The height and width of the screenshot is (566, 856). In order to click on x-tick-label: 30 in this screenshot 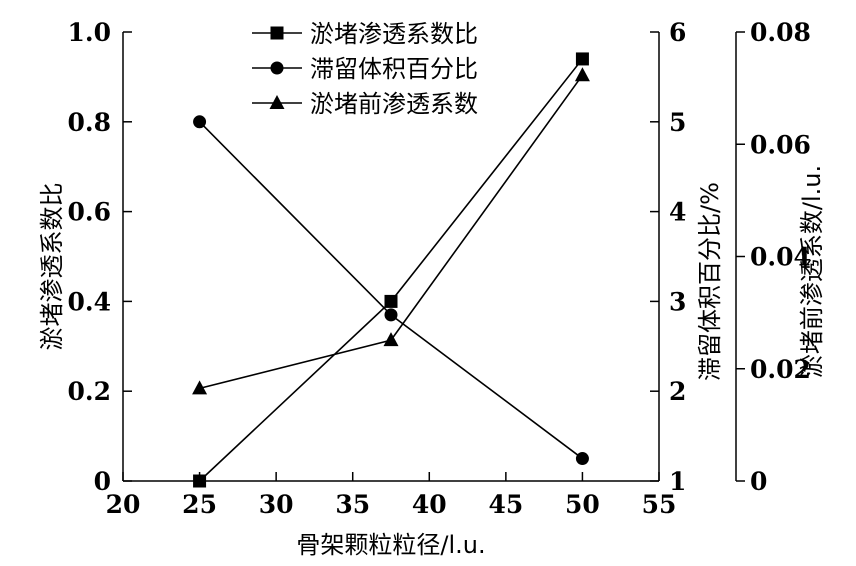, I will do `click(276, 504)`.